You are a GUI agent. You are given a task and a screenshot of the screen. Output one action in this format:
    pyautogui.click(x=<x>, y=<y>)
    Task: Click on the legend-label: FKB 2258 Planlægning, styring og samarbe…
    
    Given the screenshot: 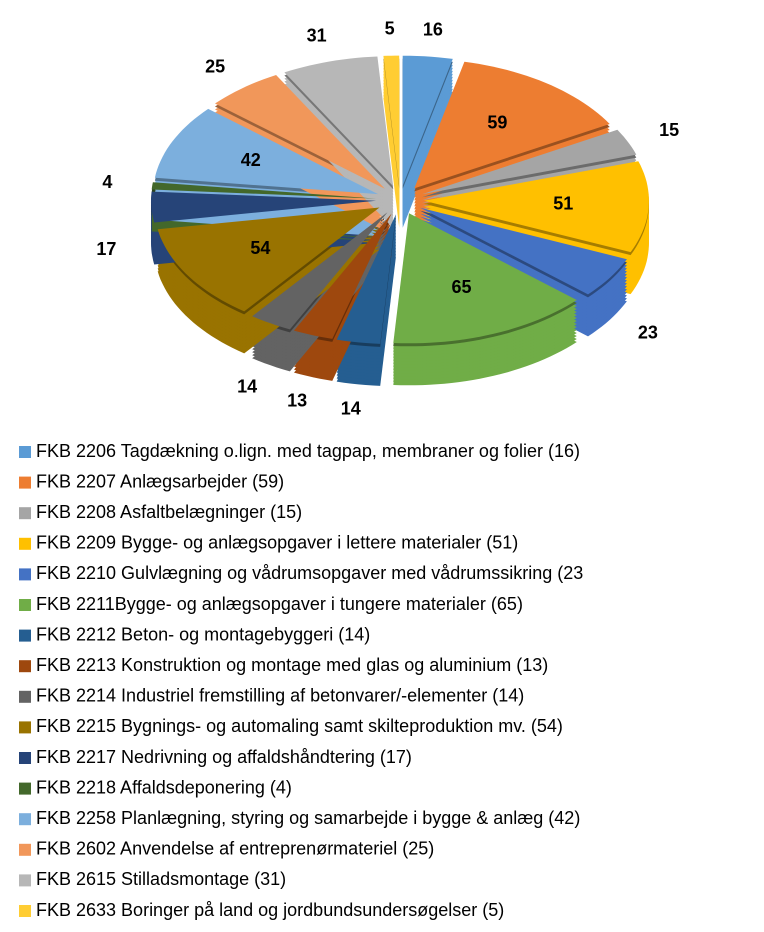 What is the action you would take?
    pyautogui.click(x=308, y=818)
    